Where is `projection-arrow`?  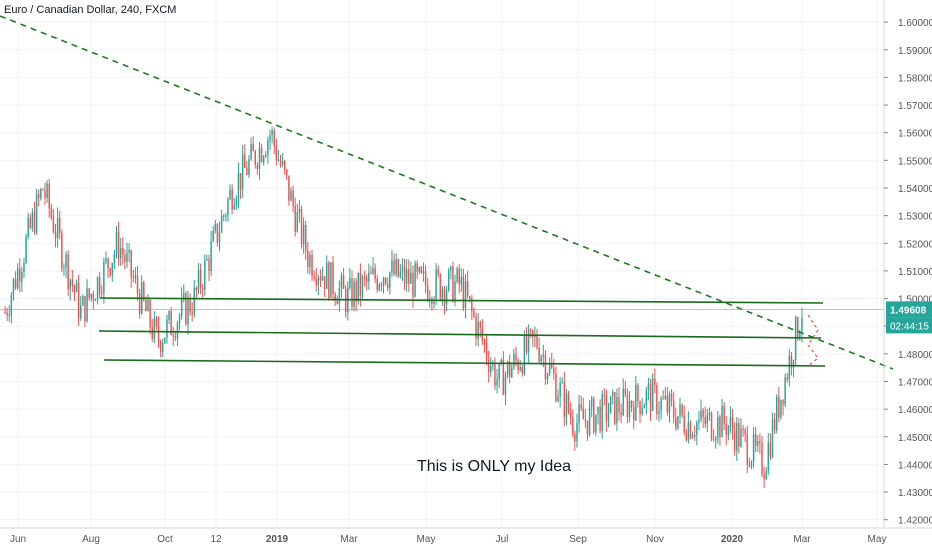 projection-arrow is located at coordinates (813, 340).